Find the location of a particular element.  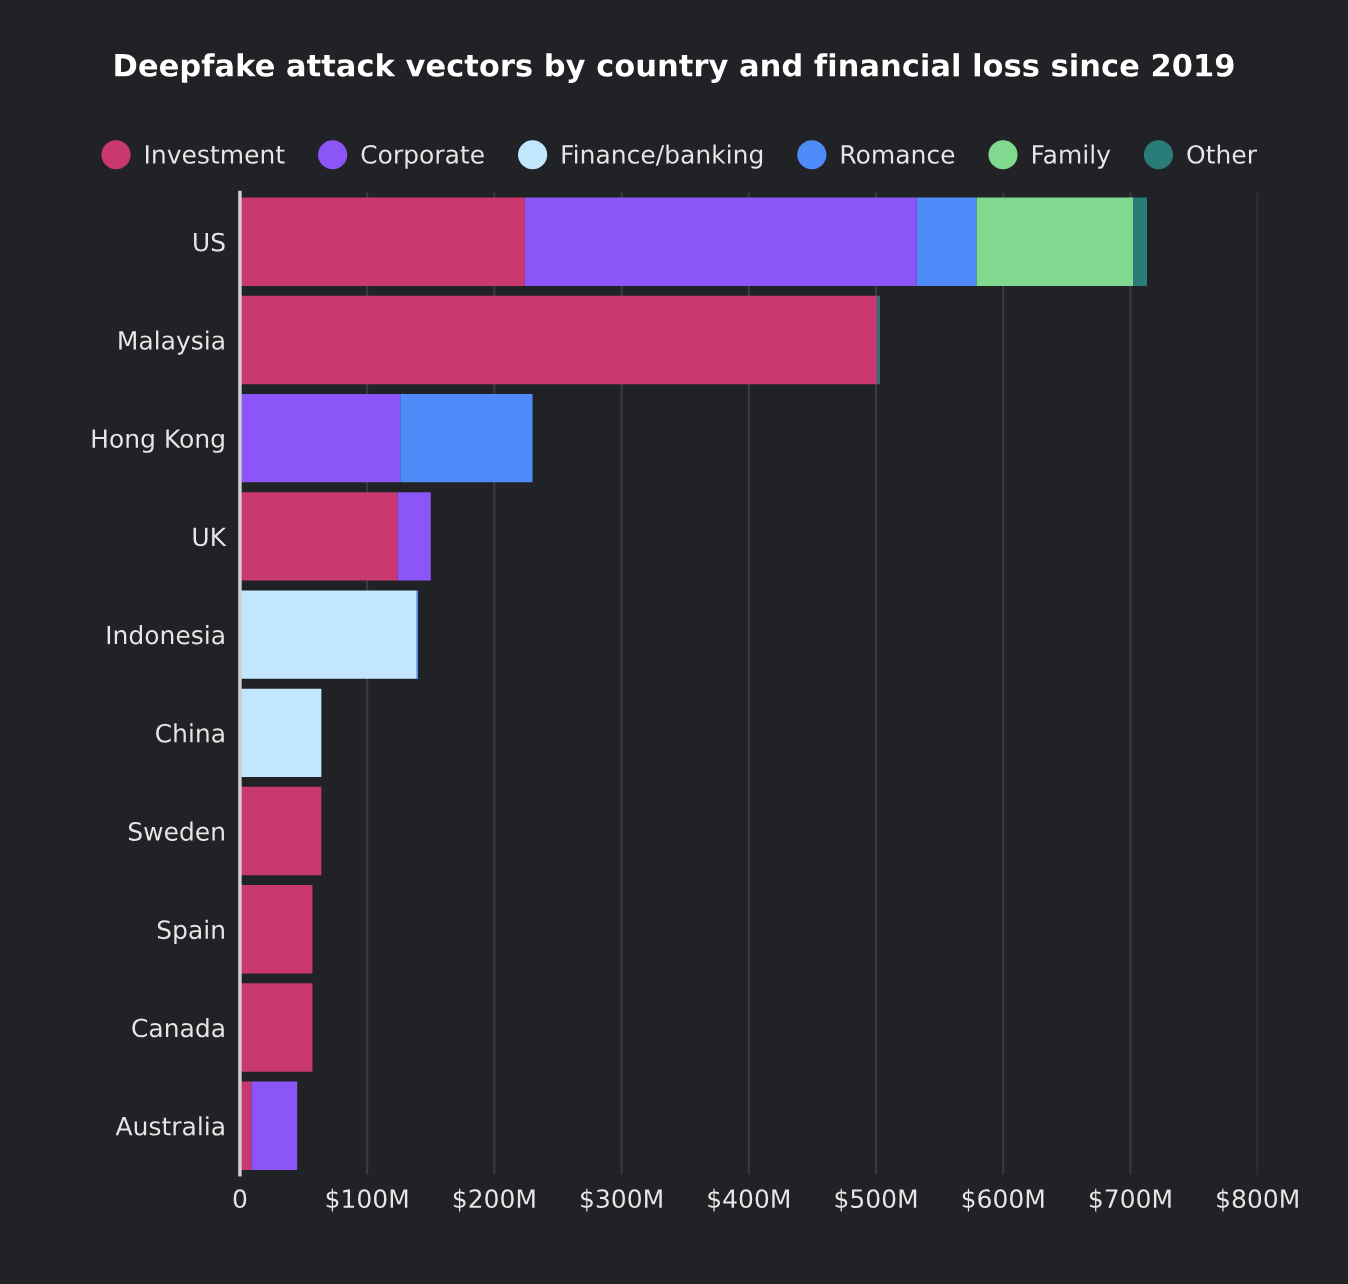

x-tick-label: 0 is located at coordinates (240, 1199).